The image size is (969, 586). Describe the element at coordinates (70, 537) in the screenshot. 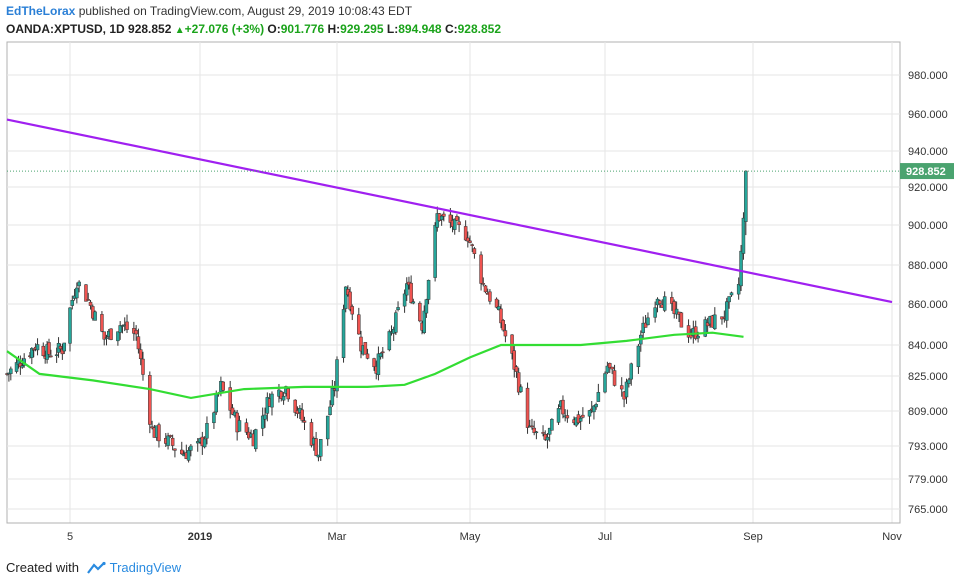

I see `x-tick-label: 5` at that location.